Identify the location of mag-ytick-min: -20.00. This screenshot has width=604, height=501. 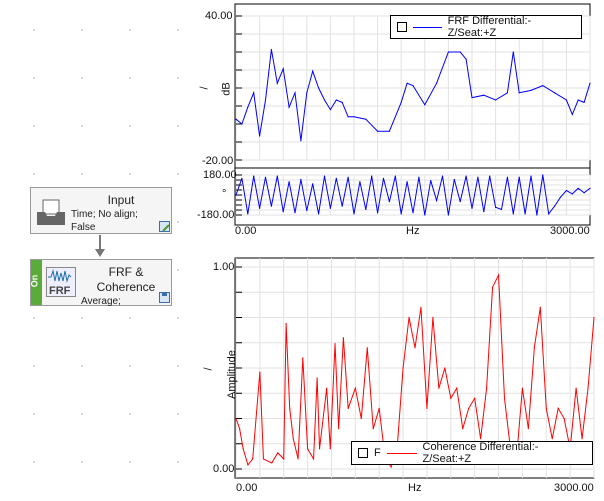
(218, 161).